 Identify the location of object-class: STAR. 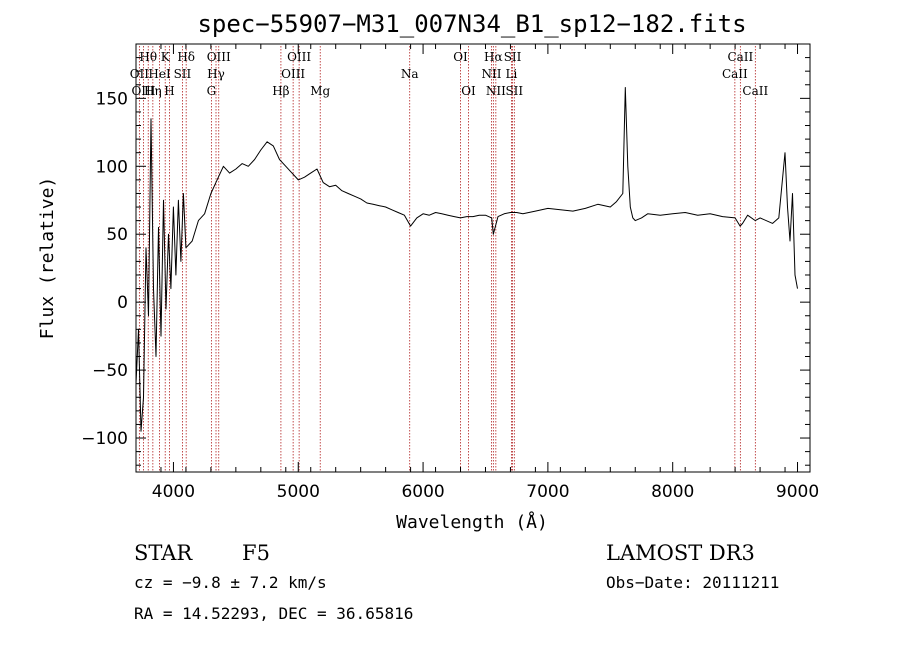
(163, 553).